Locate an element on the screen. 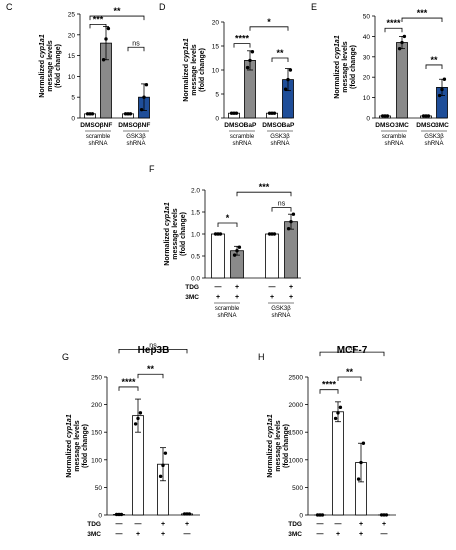  y-tick-label: 2000 is located at coordinates (296, 405).